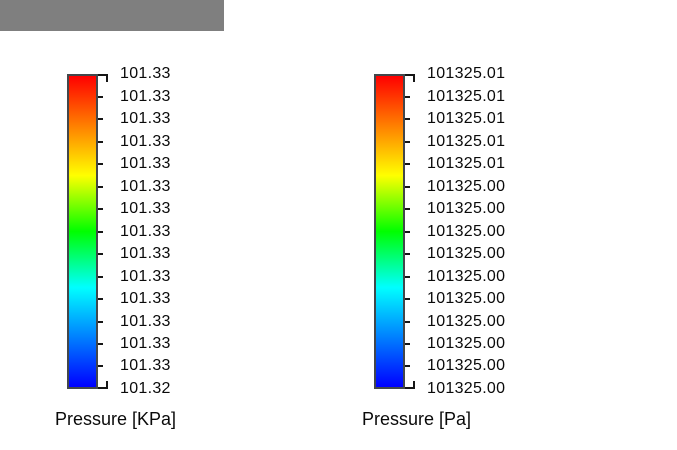 Image resolution: width=677 pixels, height=450 pixels. Describe the element at coordinates (145, 388) in the screenshot. I see `tick-label: 101.32` at that location.